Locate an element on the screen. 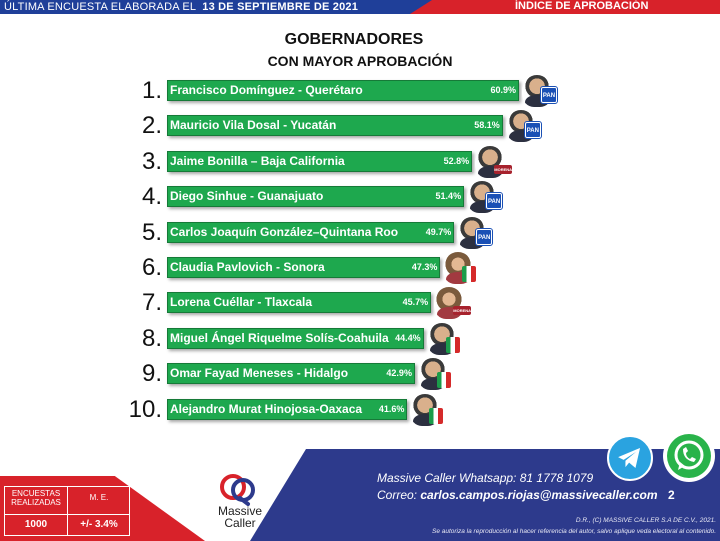 This screenshot has height=541, width=720. logo-line2: Caller is located at coordinates (240, 523).